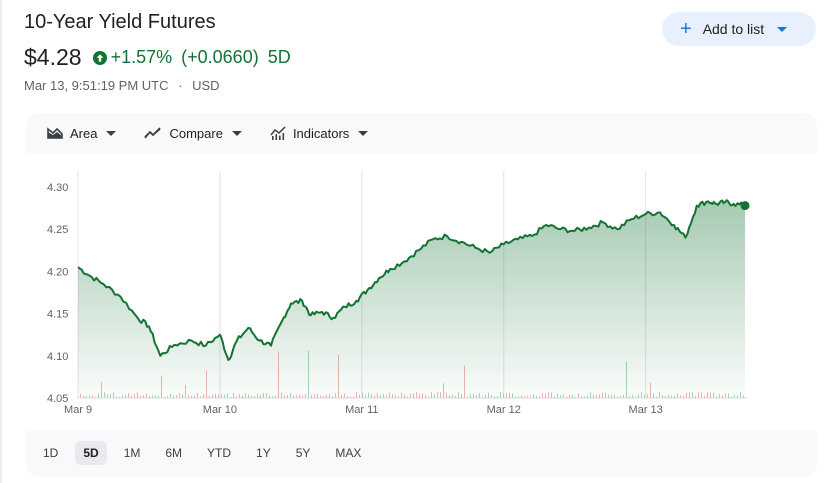  I want to click on chart-toolbar: Area Compare Indicators, so click(421, 133).